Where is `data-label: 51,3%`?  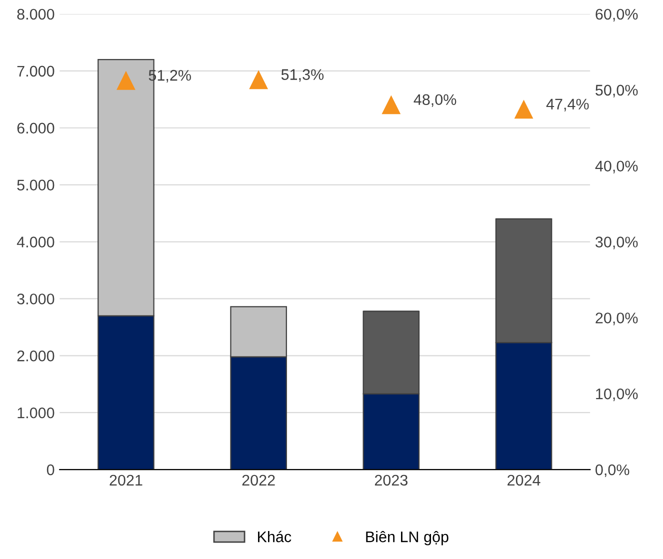
data-label: 51,3% is located at coordinates (302, 75).